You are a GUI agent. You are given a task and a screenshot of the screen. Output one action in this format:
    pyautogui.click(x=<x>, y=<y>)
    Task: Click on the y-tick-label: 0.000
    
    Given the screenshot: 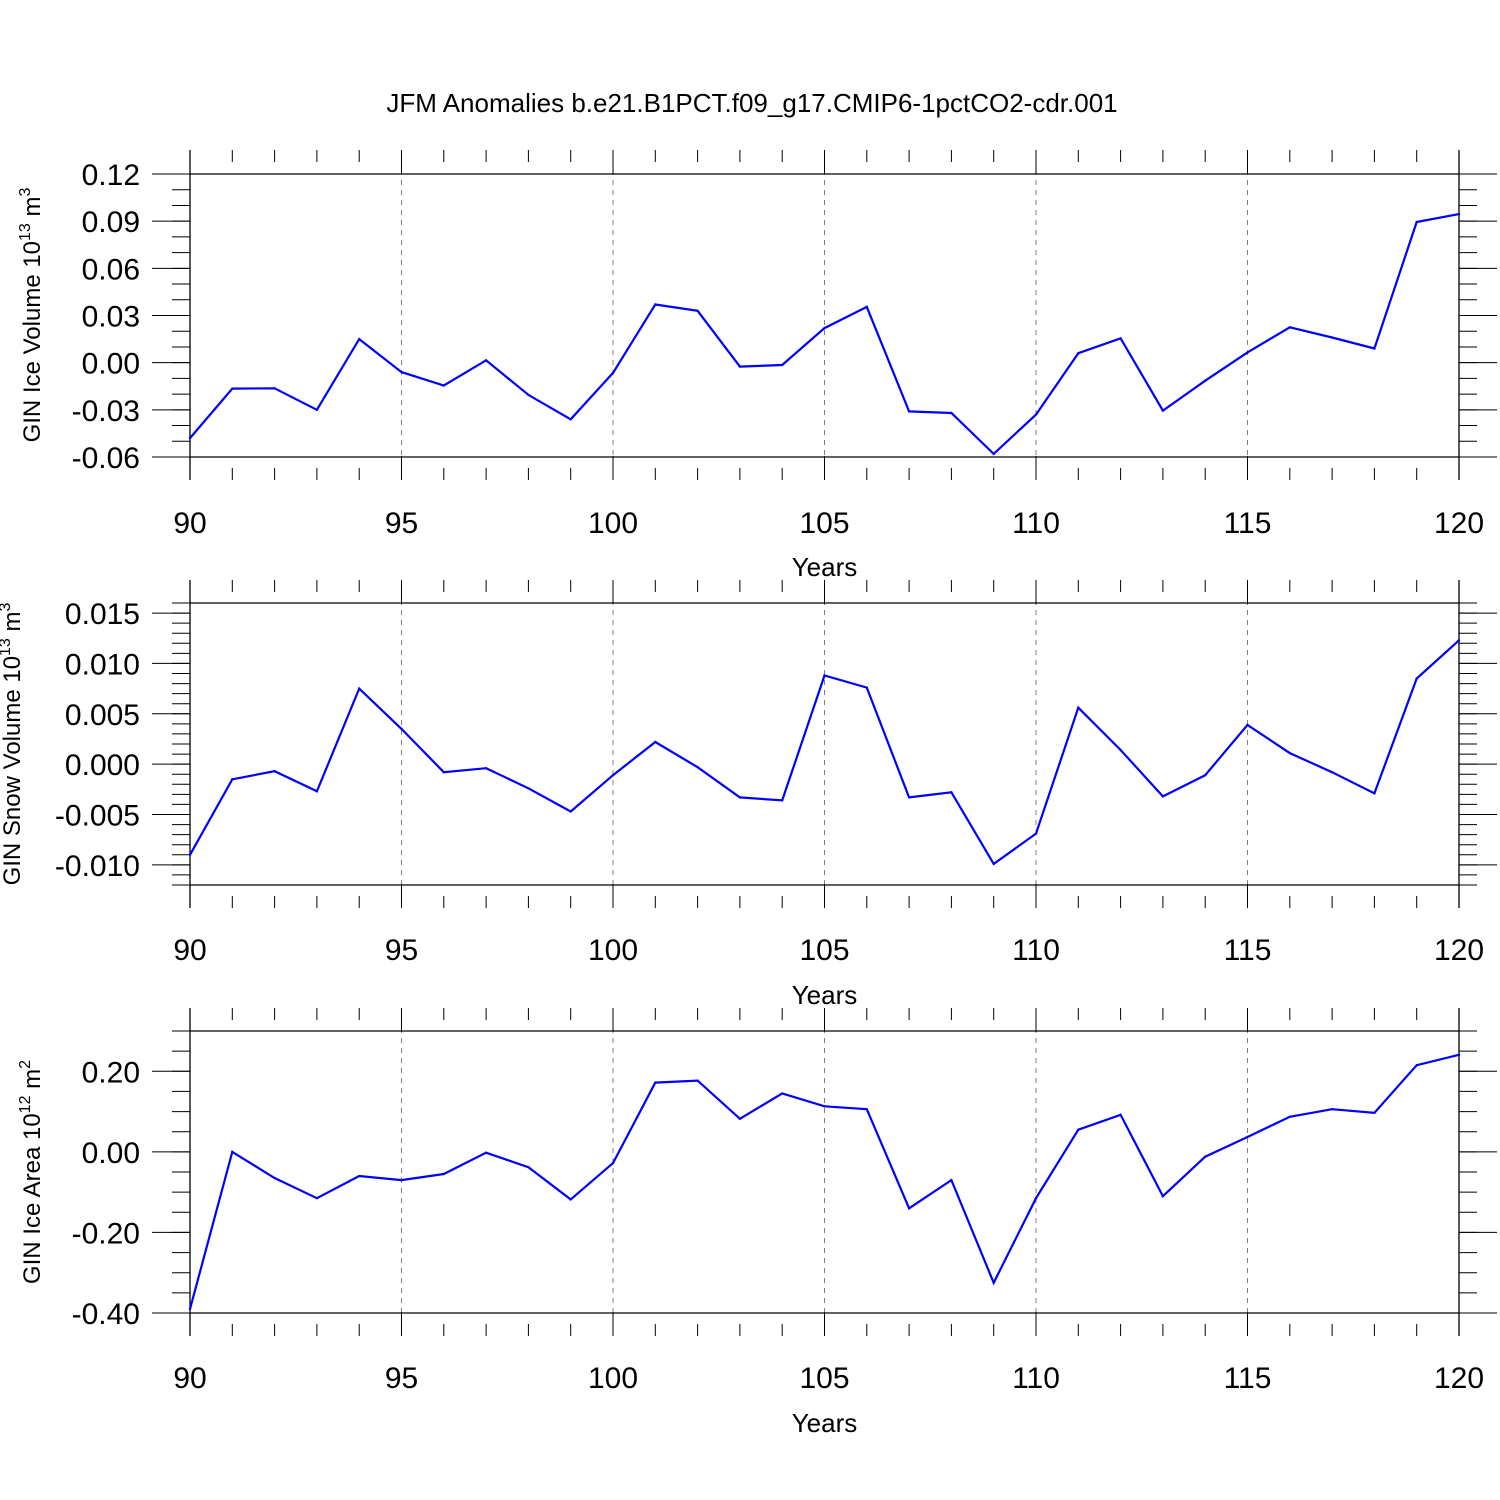 What is the action you would take?
    pyautogui.click(x=102, y=765)
    